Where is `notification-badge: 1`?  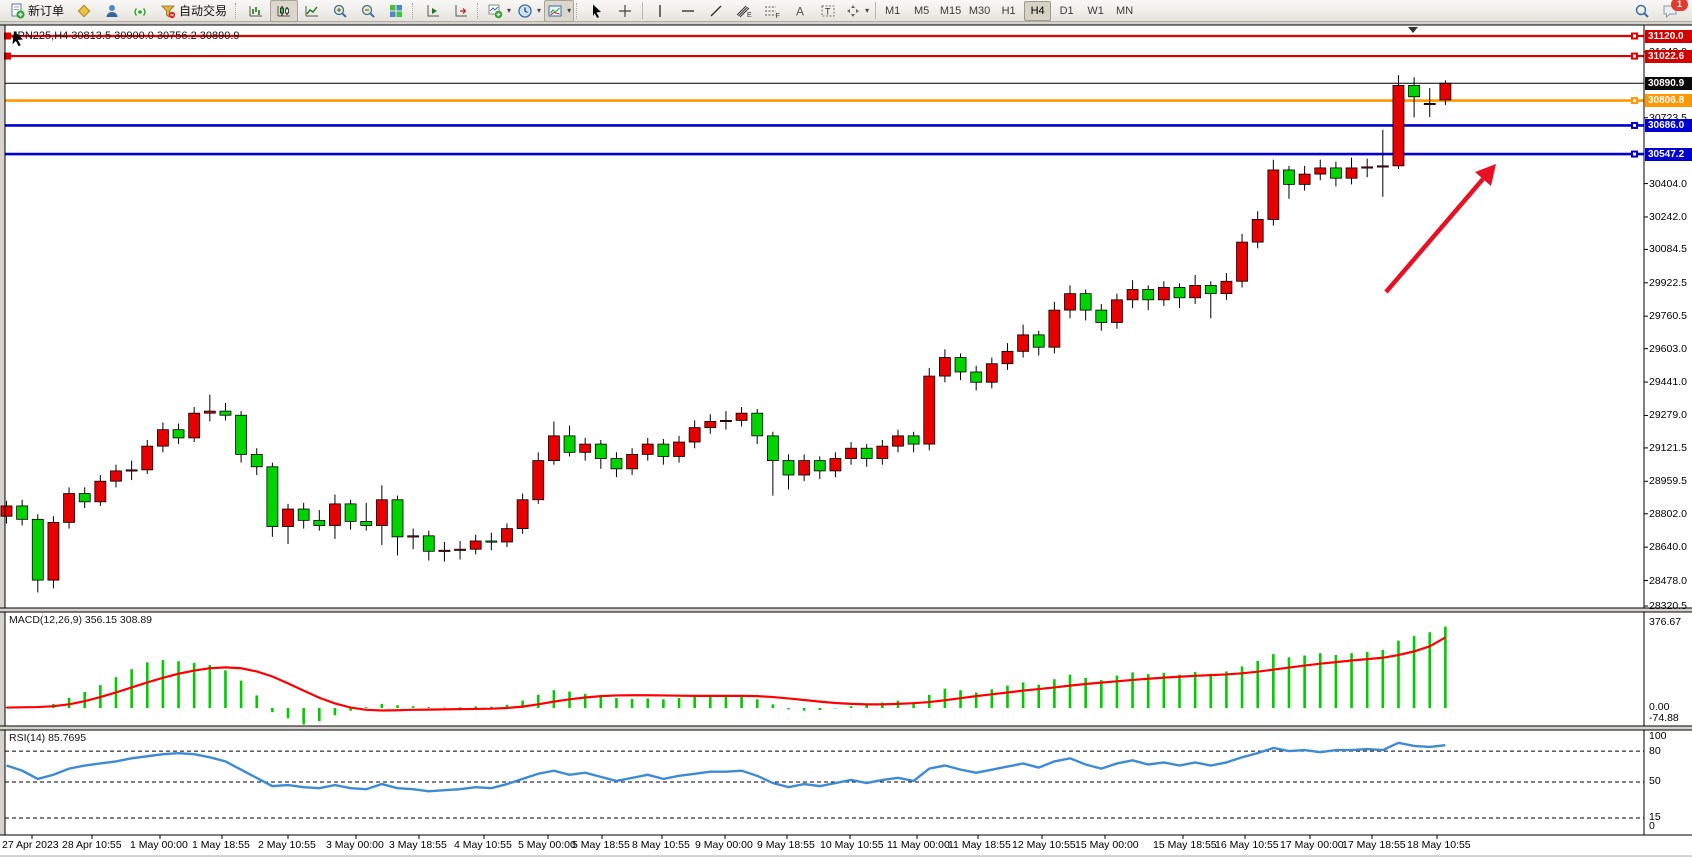 notification-badge: 1 is located at coordinates (1679, 5).